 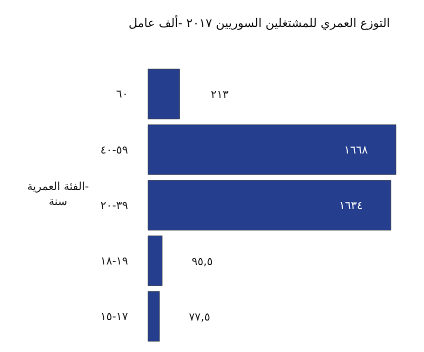 I want to click on y-tick-label: ١٥-١٧, so click(x=114, y=317).